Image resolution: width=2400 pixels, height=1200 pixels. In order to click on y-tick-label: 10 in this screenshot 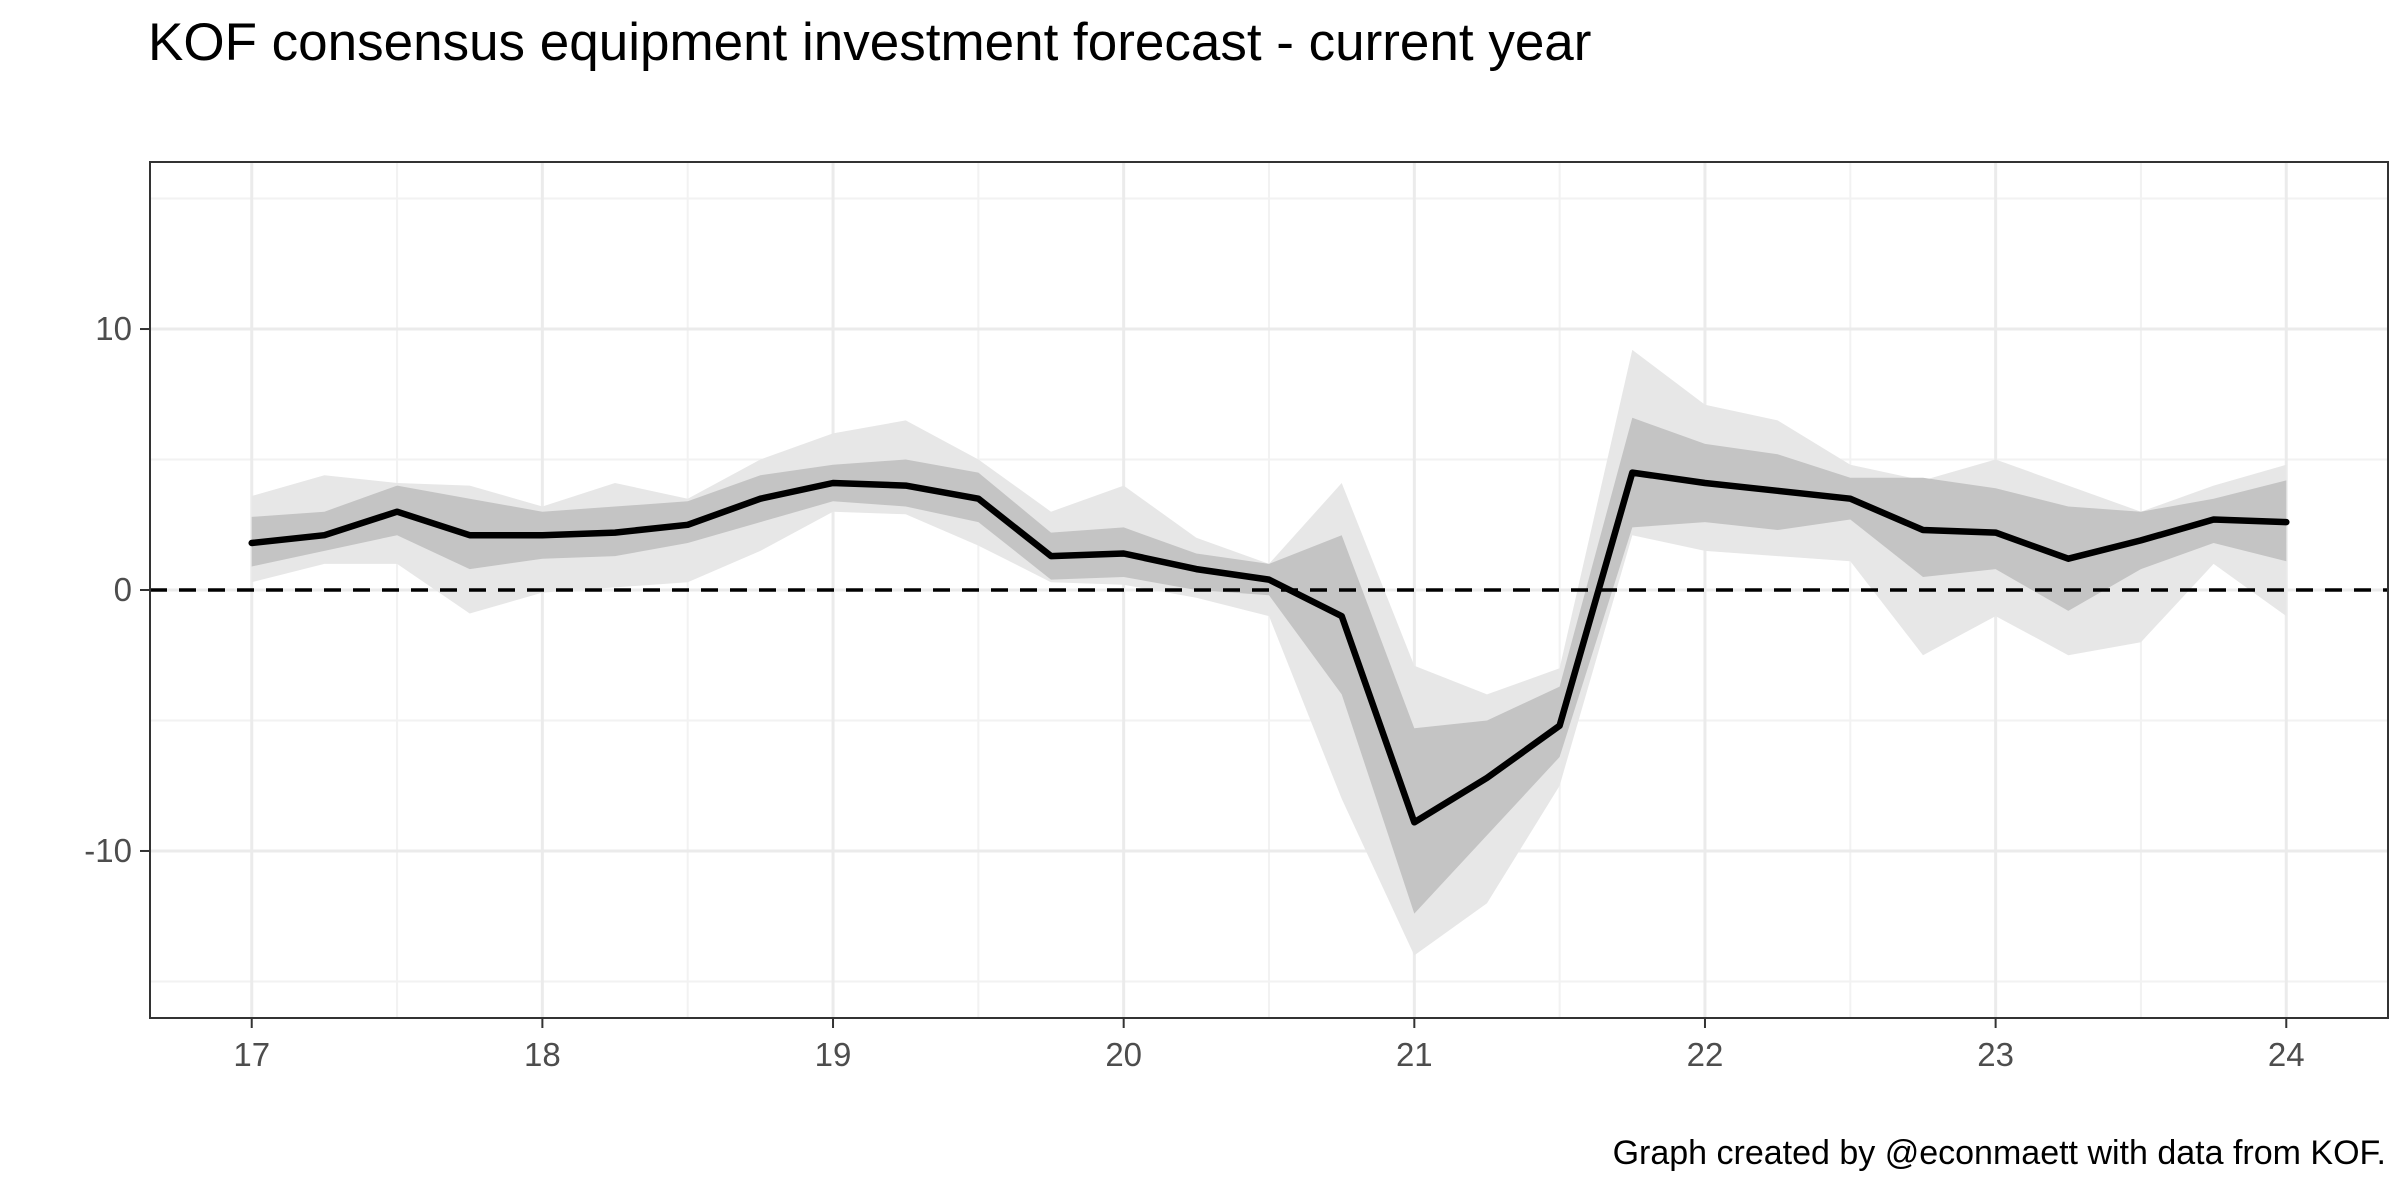, I will do `click(113, 328)`.